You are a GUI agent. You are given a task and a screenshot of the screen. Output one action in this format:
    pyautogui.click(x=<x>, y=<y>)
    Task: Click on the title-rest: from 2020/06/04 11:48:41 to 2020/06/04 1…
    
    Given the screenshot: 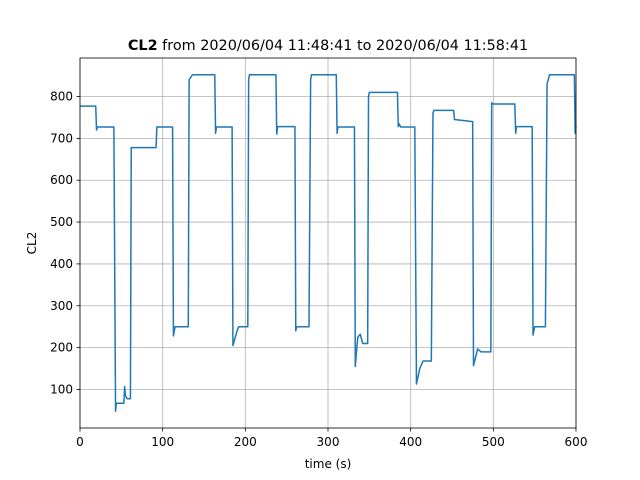 What is the action you would take?
    pyautogui.click(x=345, y=46)
    